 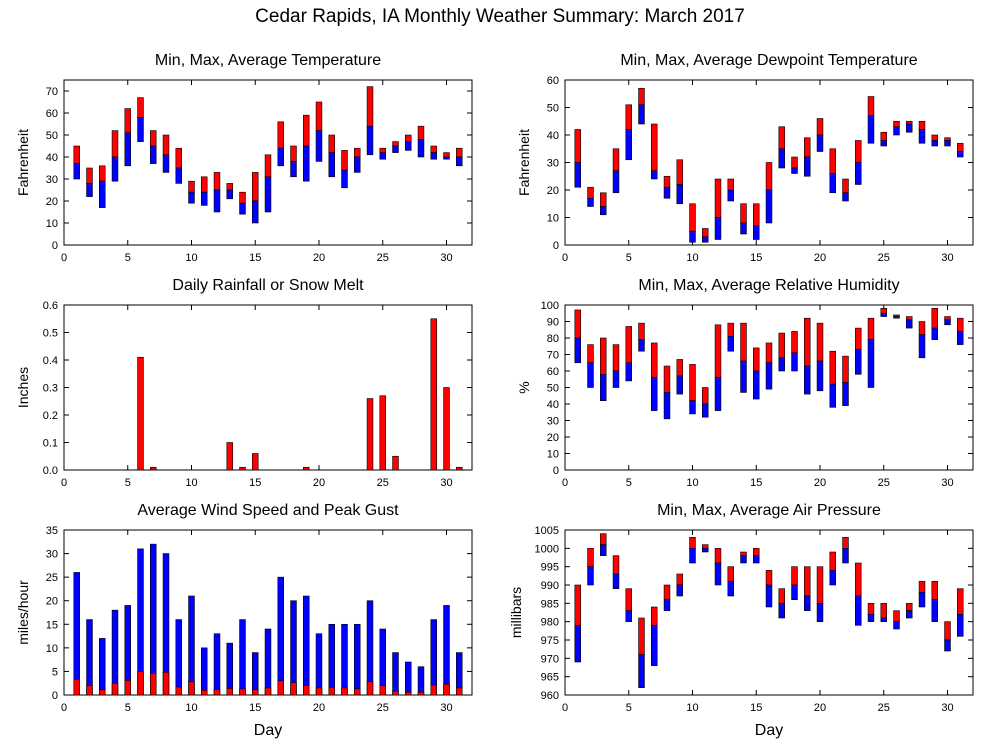 I want to click on y-tick-label: 20, so click(x=52, y=202).